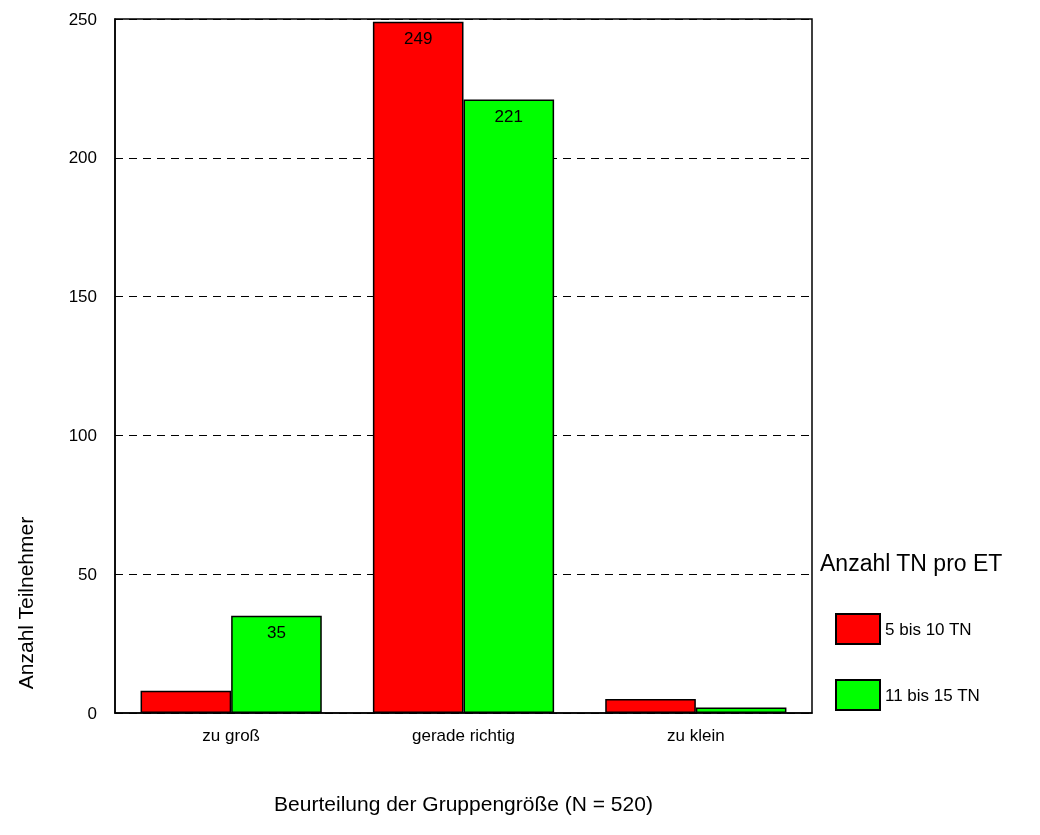 This screenshot has width=1040, height=835. I want to click on legend-label: 5 bis 10 TN, so click(928, 629).